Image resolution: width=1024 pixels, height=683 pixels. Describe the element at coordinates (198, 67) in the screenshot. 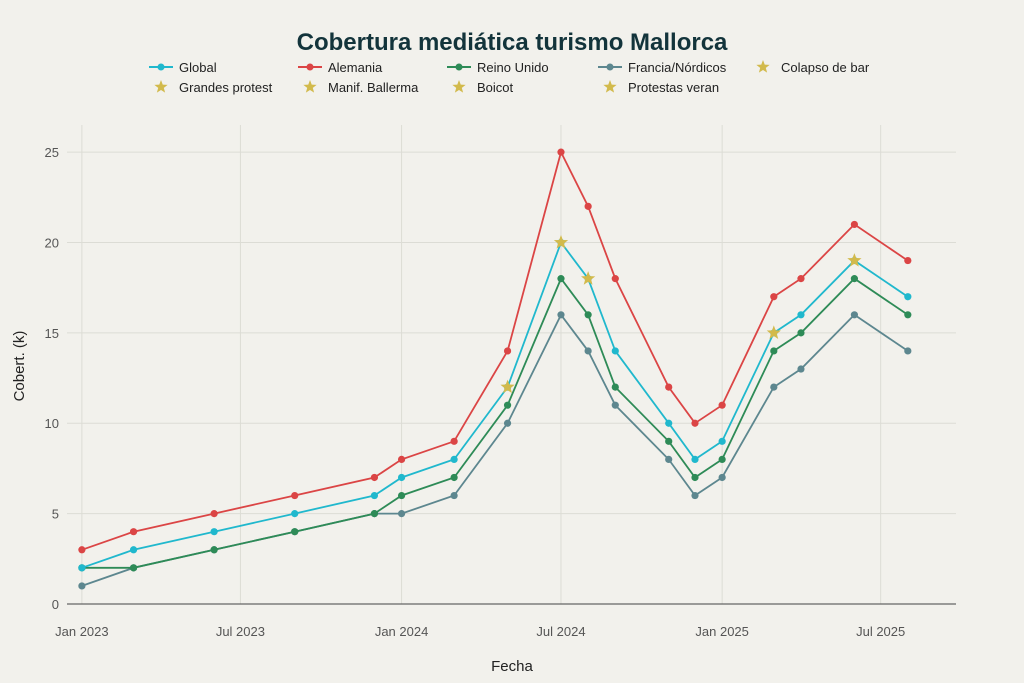

I see `legend-label: Global` at that location.